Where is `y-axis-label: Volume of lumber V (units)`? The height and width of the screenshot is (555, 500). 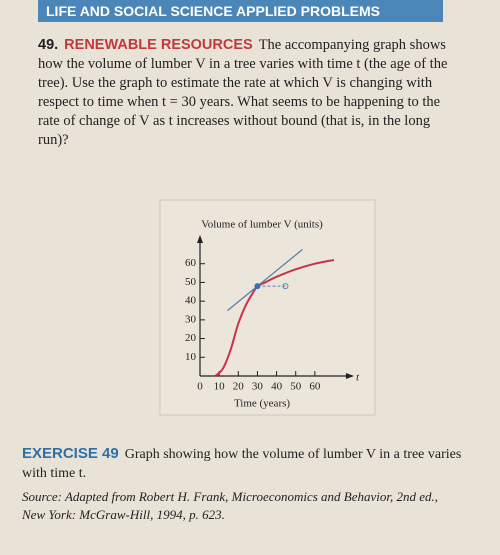
y-axis-label: Volume of lumber V (units) is located at coordinates (262, 225).